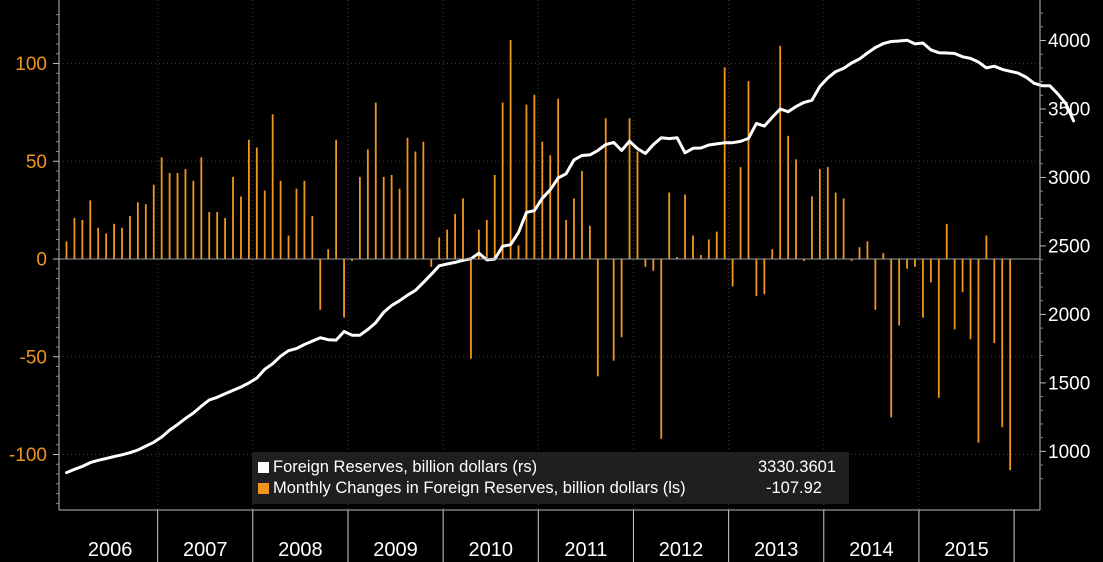 The width and height of the screenshot is (1103, 562). What do you see at coordinates (34, 259) in the screenshot?
I see `left-axis-ticks: 100 50 0 -50 -100` at bounding box center [34, 259].